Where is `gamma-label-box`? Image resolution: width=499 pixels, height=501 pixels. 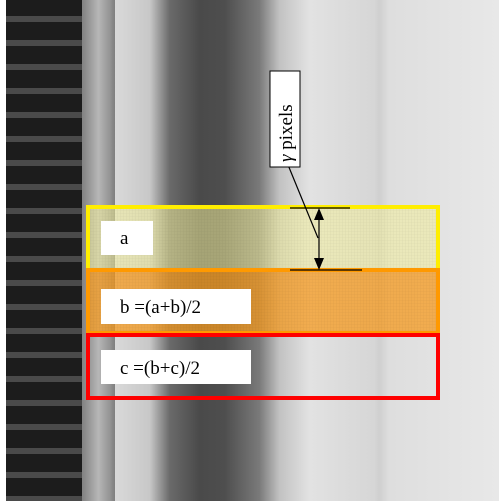
gamma-label-box is located at coordinates (285, 119).